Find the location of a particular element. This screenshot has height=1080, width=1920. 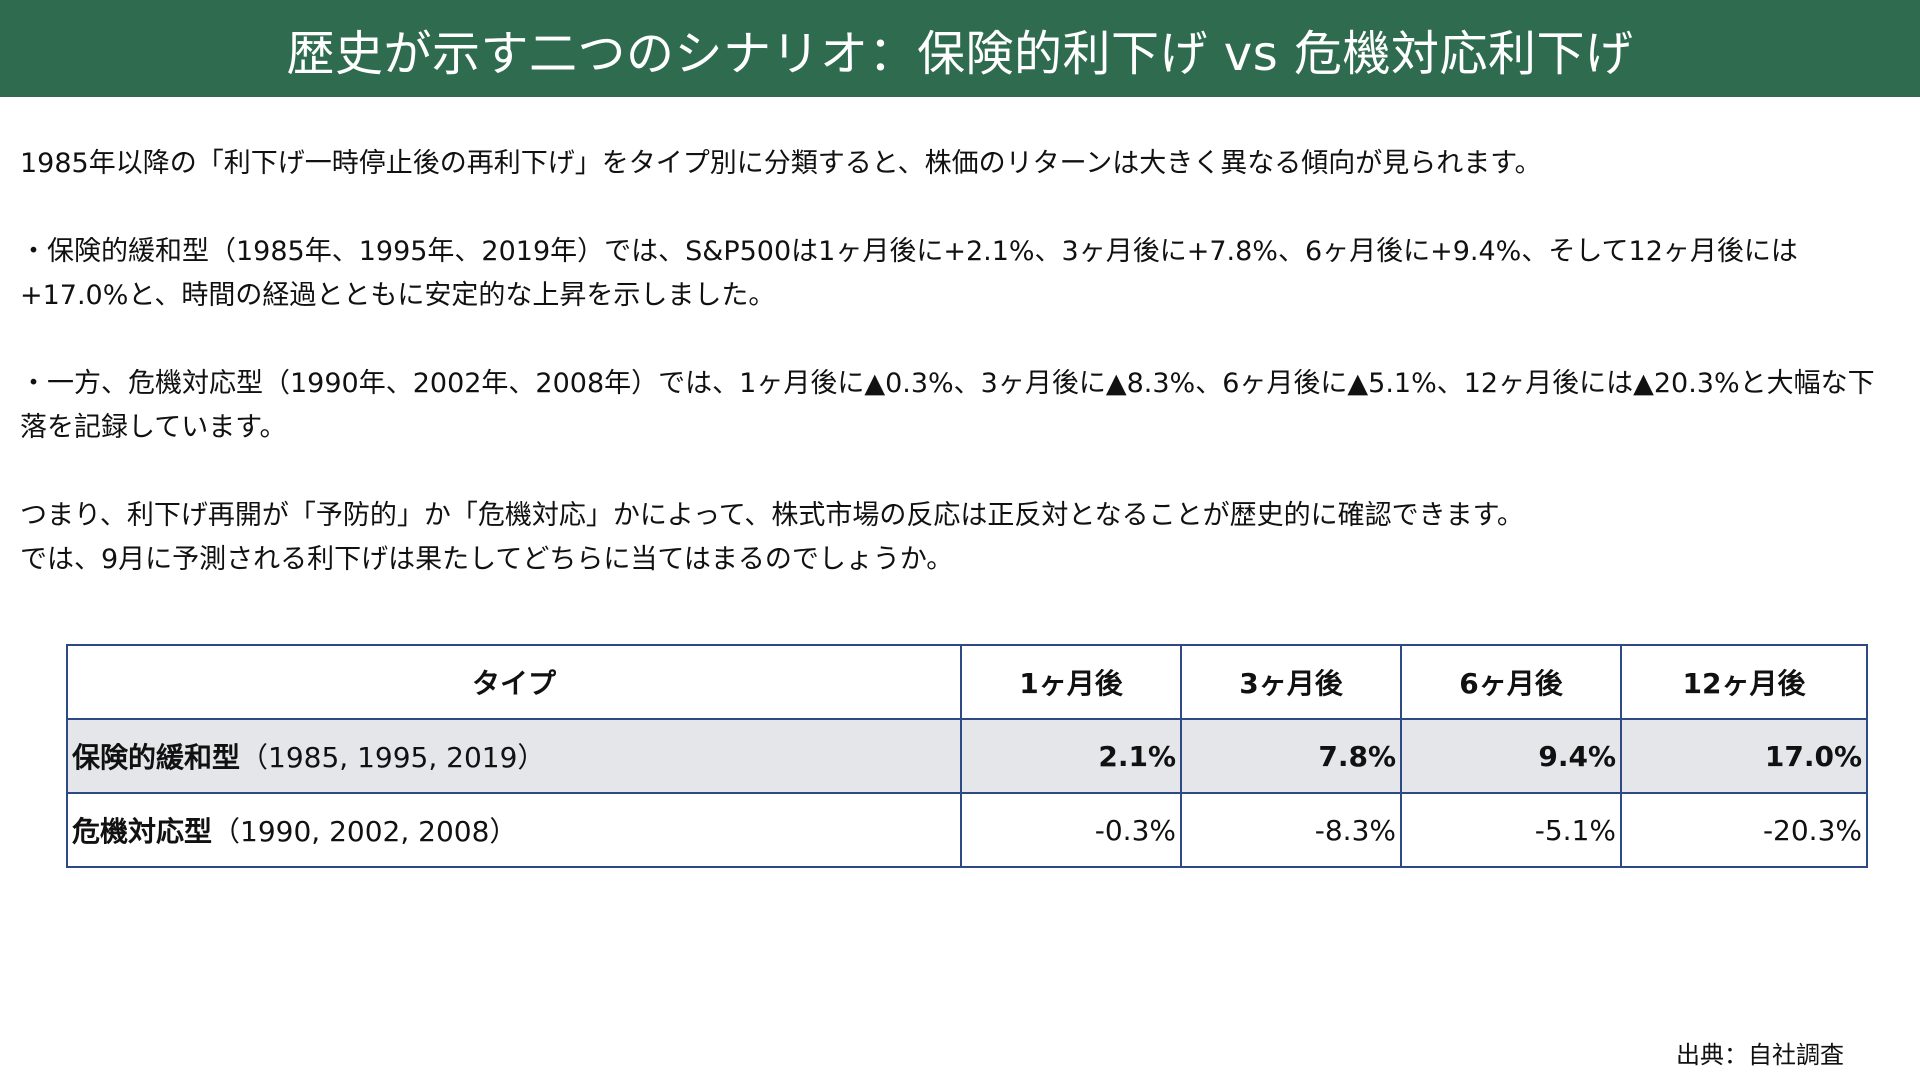

page-title: 歴史が示す二つのシナリオ：保険的利下げ vs 危機対応利下げ is located at coordinates (960, 53).